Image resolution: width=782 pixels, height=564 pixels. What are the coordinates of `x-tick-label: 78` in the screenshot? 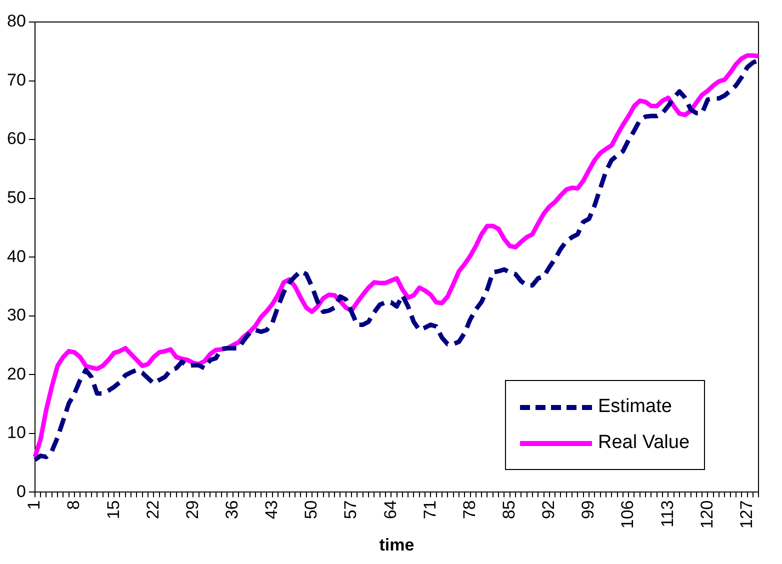 It's located at (469, 510).